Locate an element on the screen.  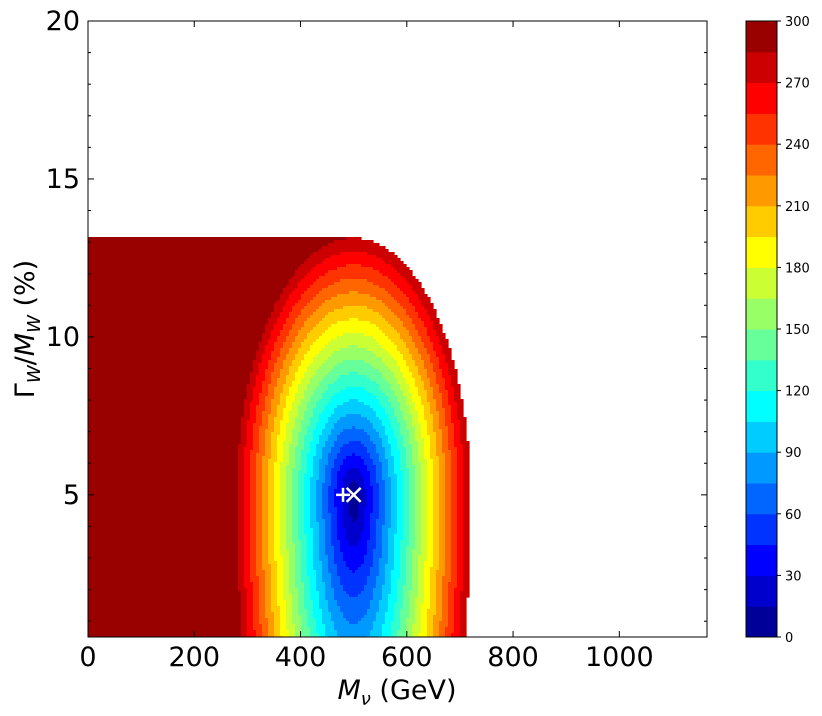
colorbar-tick-label: 180 is located at coordinates (797, 268).